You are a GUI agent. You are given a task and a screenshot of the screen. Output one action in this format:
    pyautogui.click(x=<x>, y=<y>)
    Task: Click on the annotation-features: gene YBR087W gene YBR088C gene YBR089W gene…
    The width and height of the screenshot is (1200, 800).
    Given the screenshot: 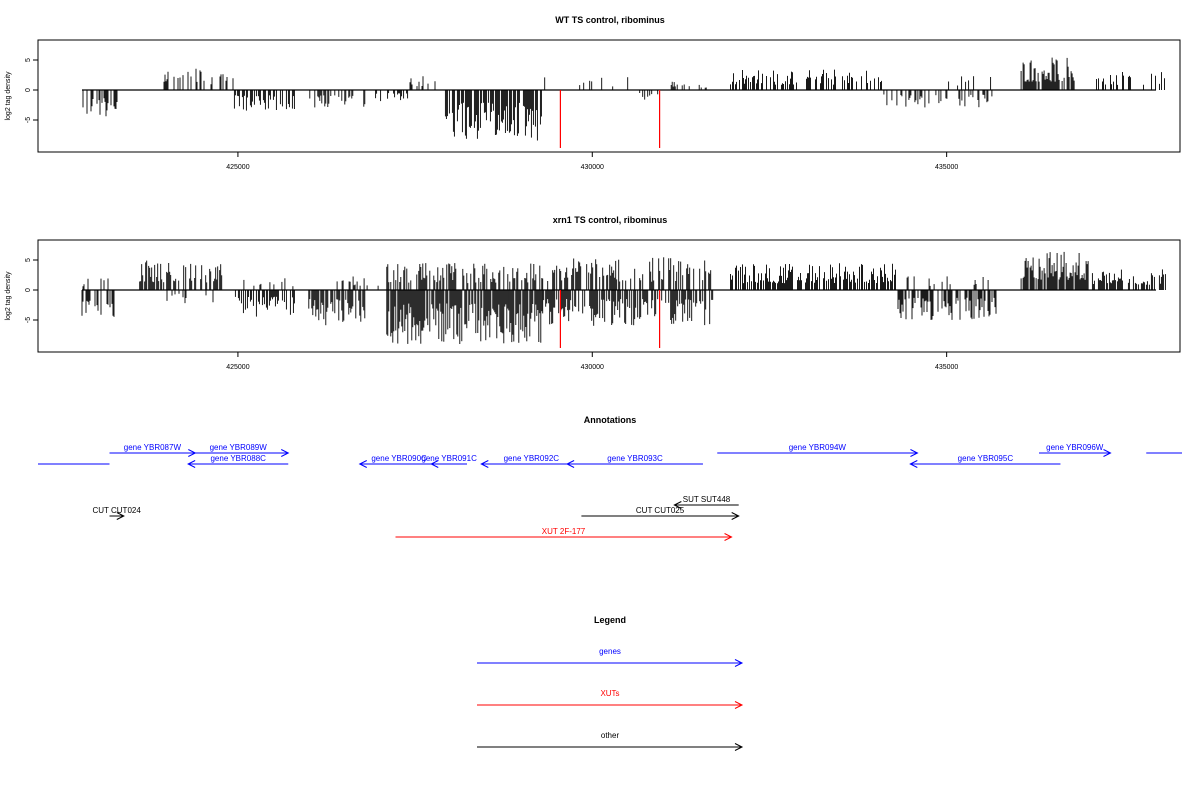 What is the action you would take?
    pyautogui.click(x=610, y=492)
    